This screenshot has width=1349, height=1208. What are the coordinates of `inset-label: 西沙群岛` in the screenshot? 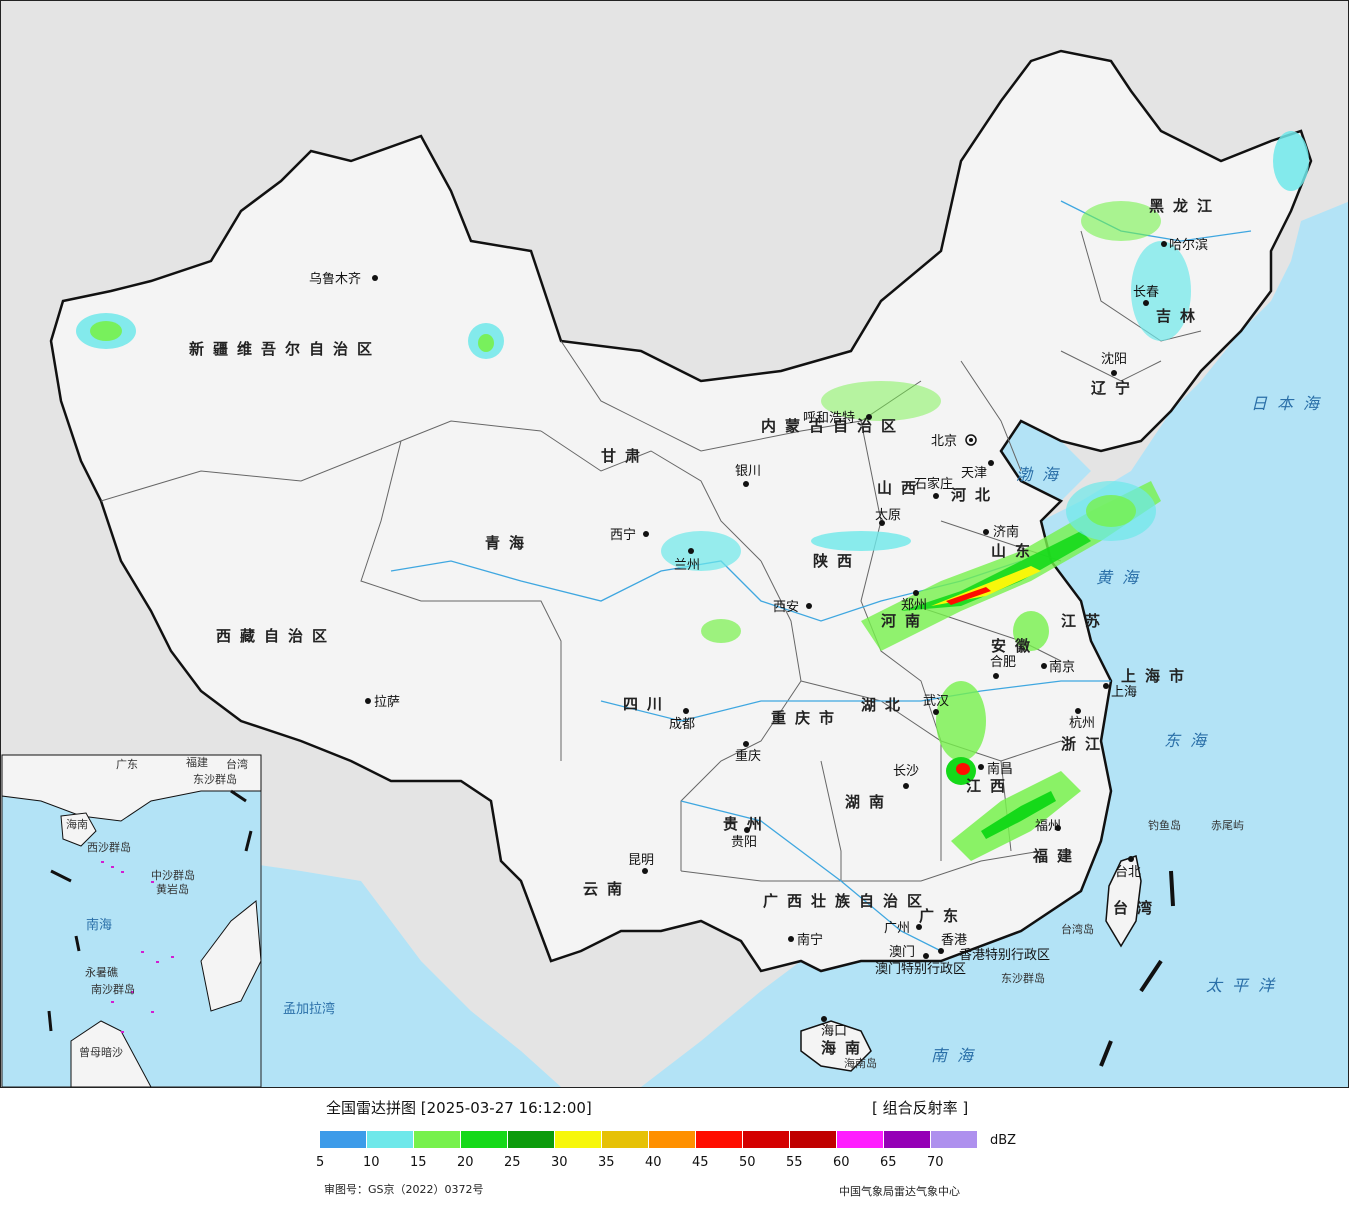 It's located at (109, 847).